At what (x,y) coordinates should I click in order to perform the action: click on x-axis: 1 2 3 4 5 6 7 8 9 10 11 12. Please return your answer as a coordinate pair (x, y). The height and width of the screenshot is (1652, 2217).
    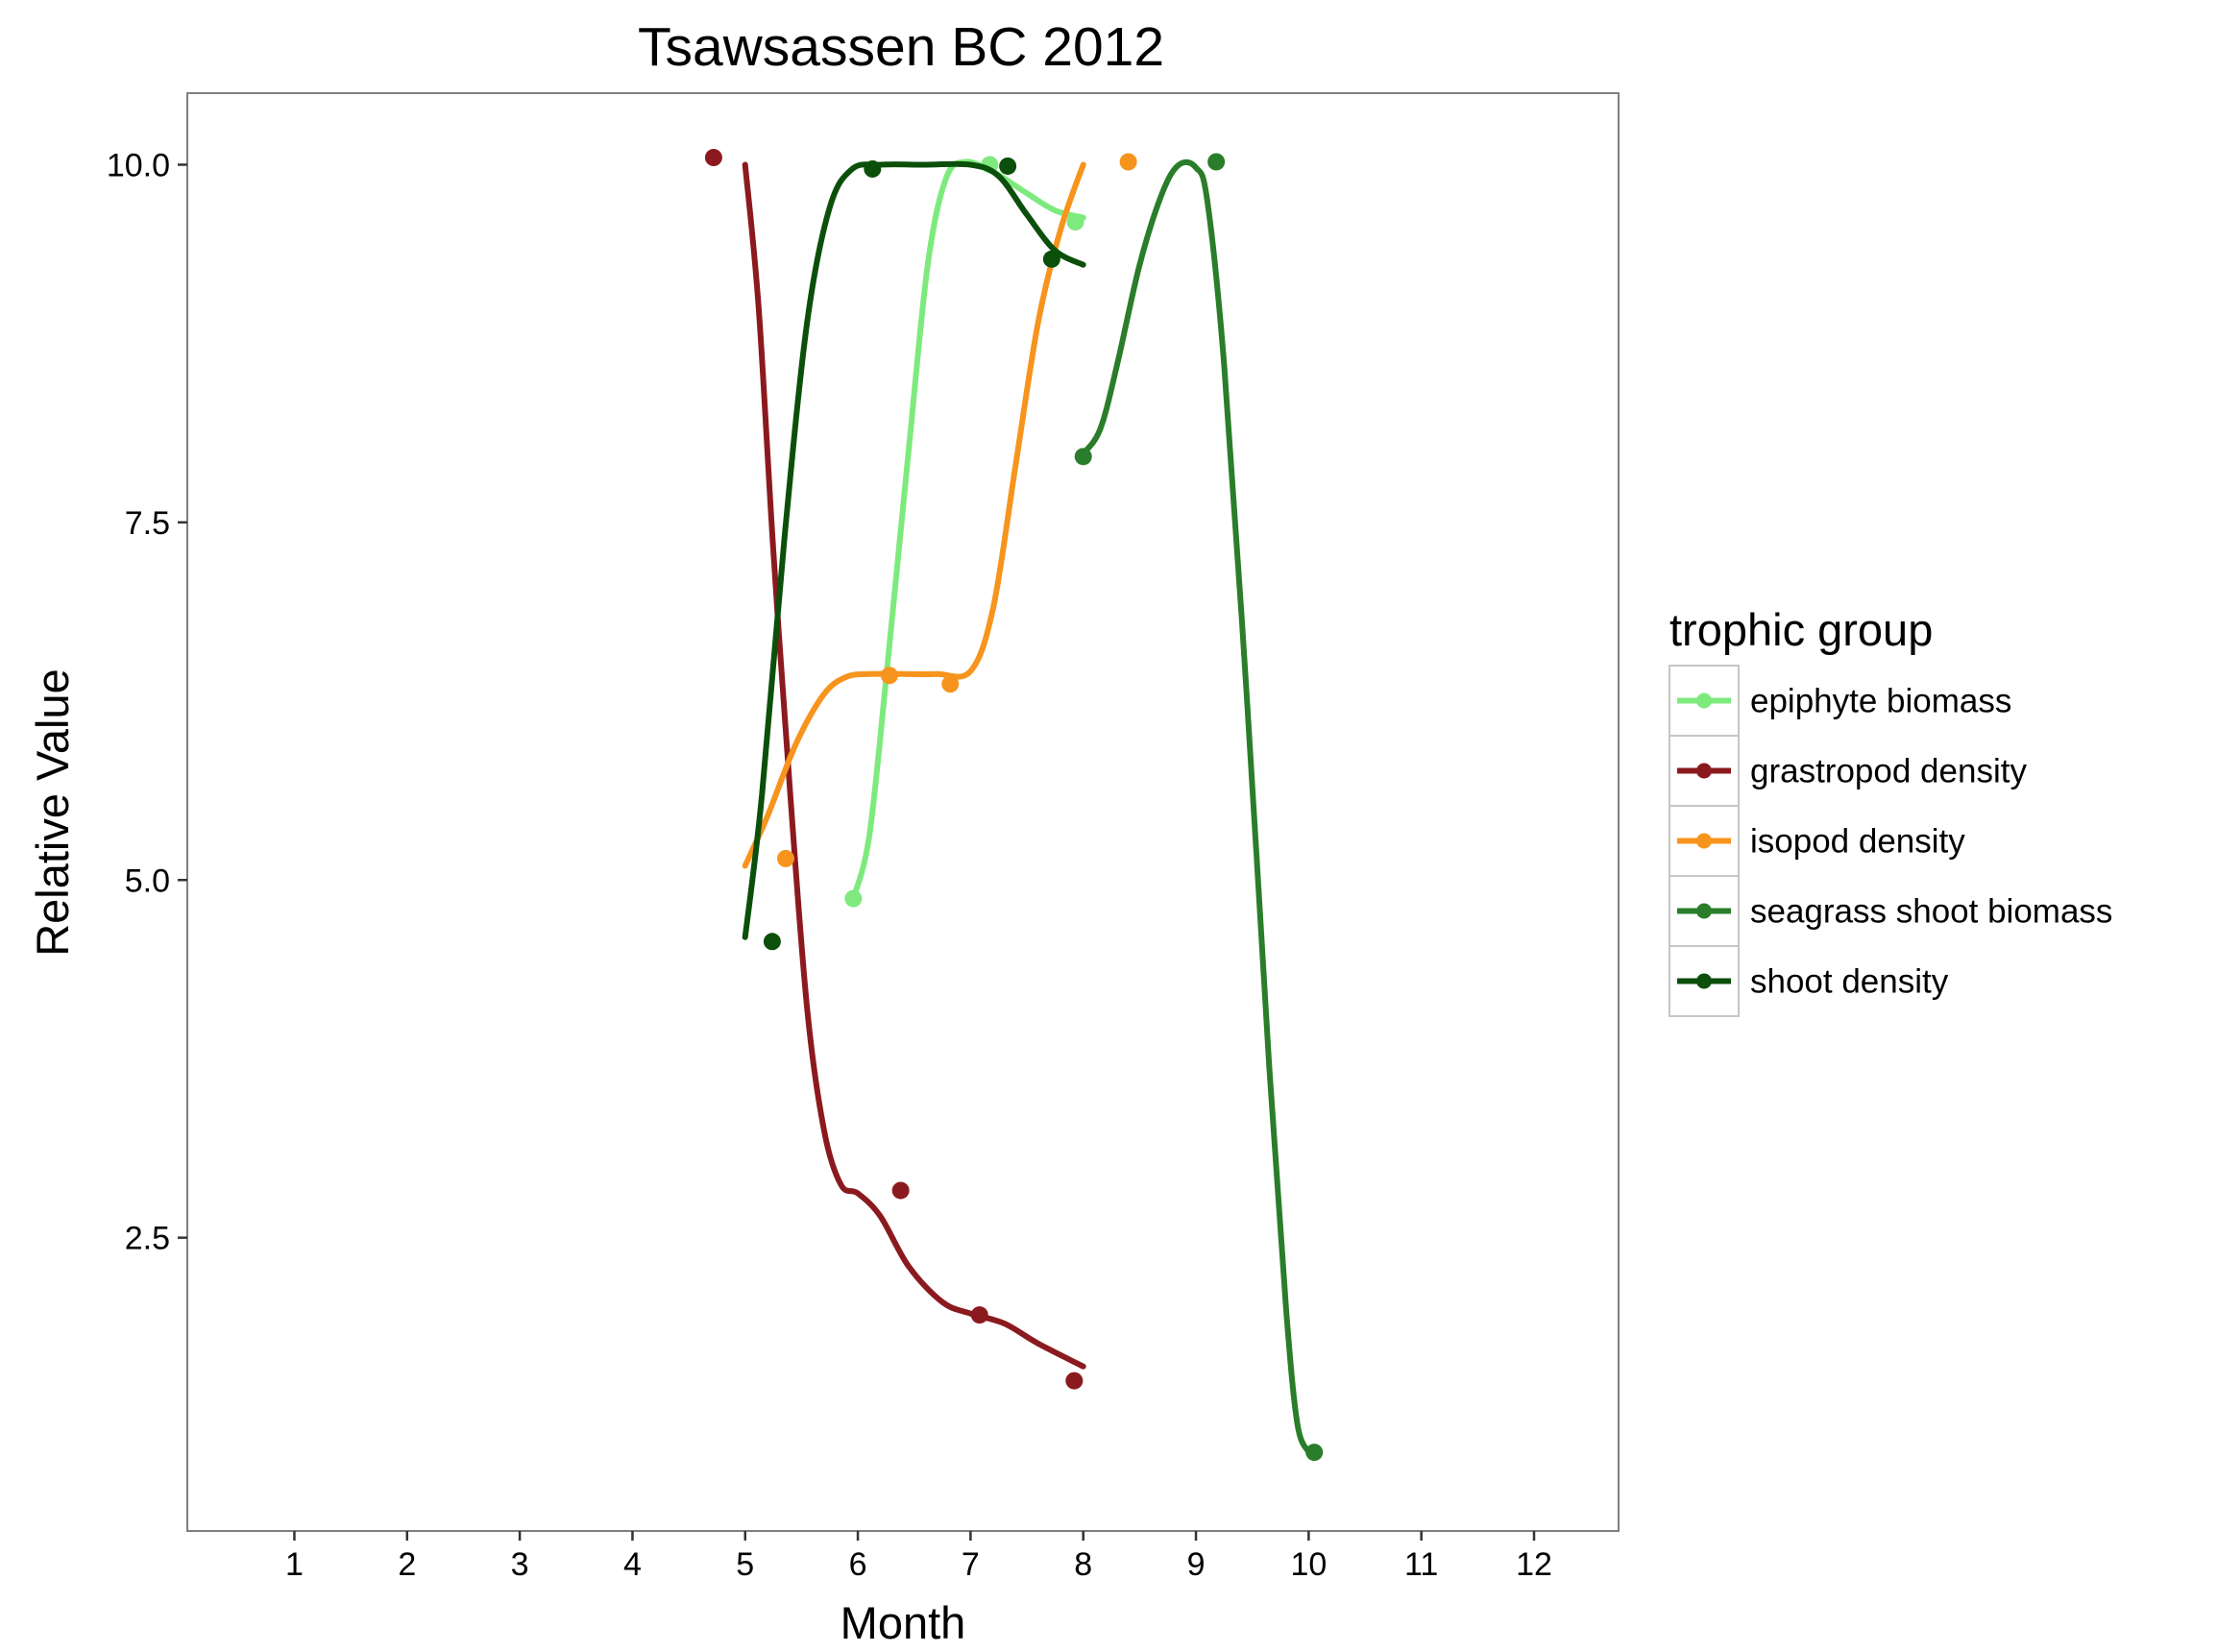
    Looking at the image, I should click on (918, 1557).